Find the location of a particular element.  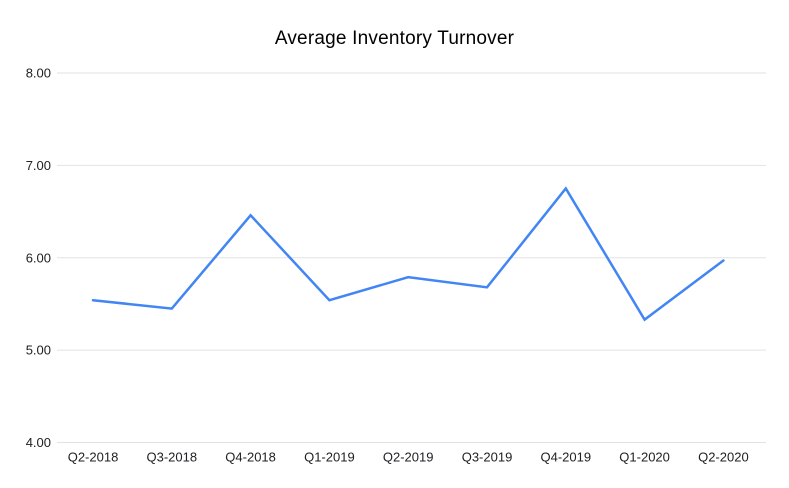

y-tick-label: 5.00 is located at coordinates (38, 350).